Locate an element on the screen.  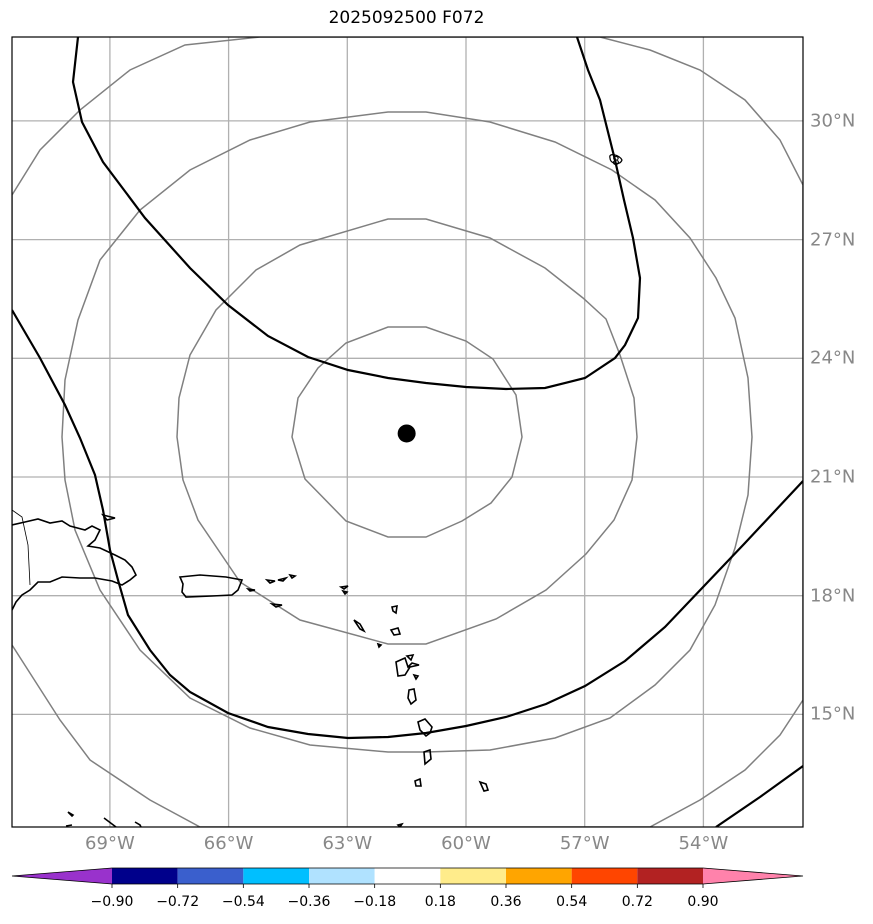
colorbar is located at coordinates (407, 877).